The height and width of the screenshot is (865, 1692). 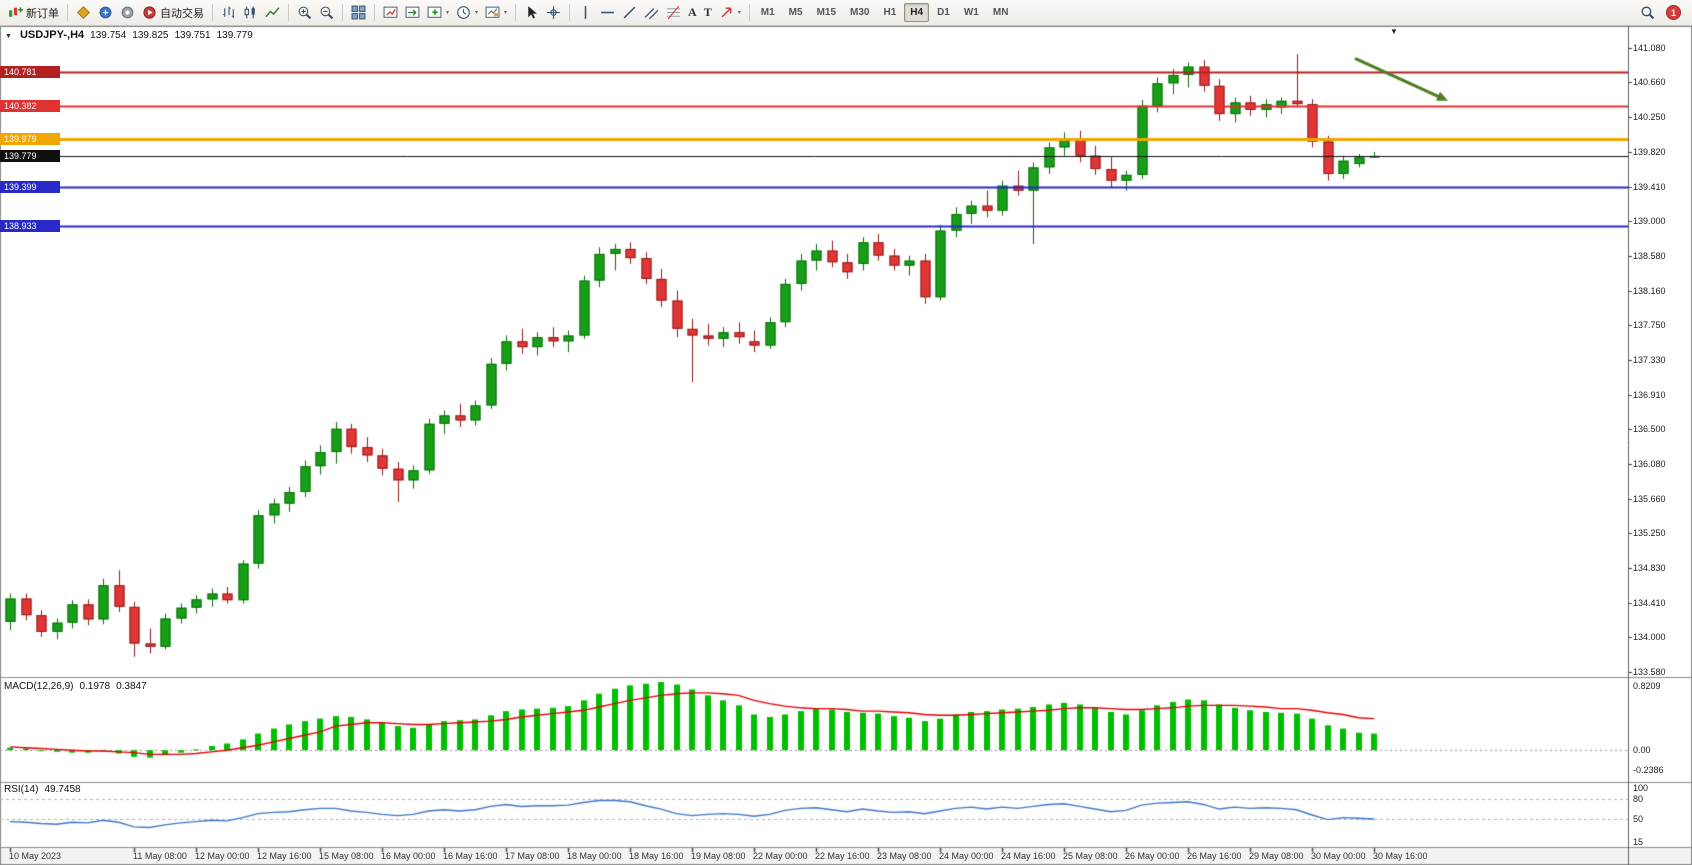 What do you see at coordinates (1673, 12) in the screenshot?
I see `notification-badge: 1` at bounding box center [1673, 12].